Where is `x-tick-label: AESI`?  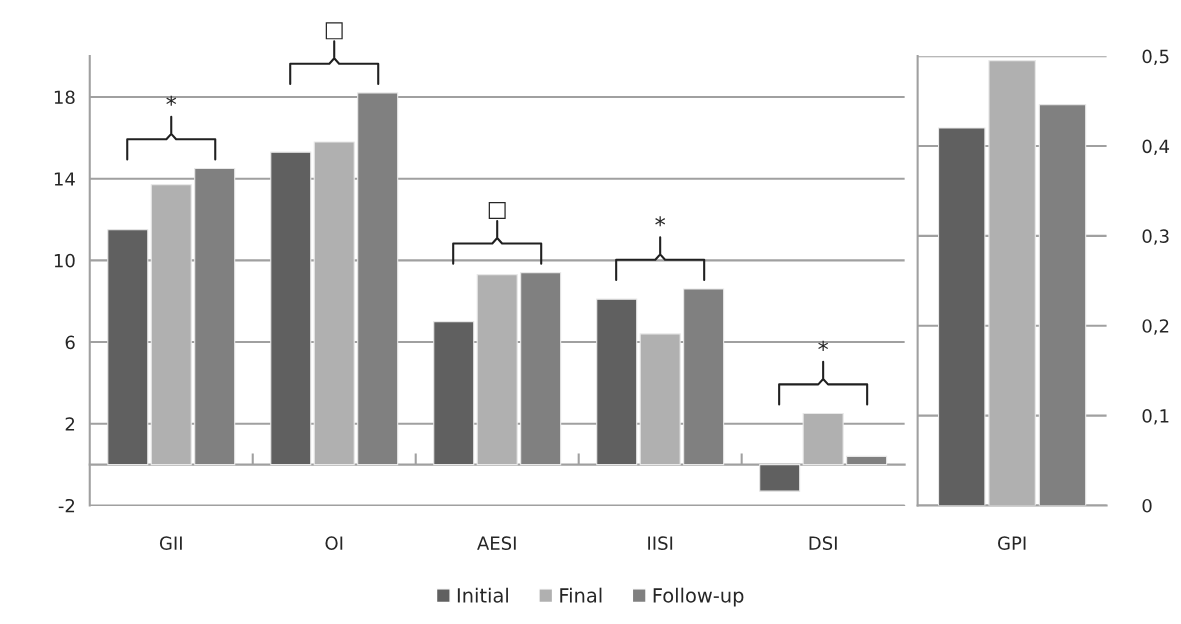
x-tick-label: AESI is located at coordinates (496, 543).